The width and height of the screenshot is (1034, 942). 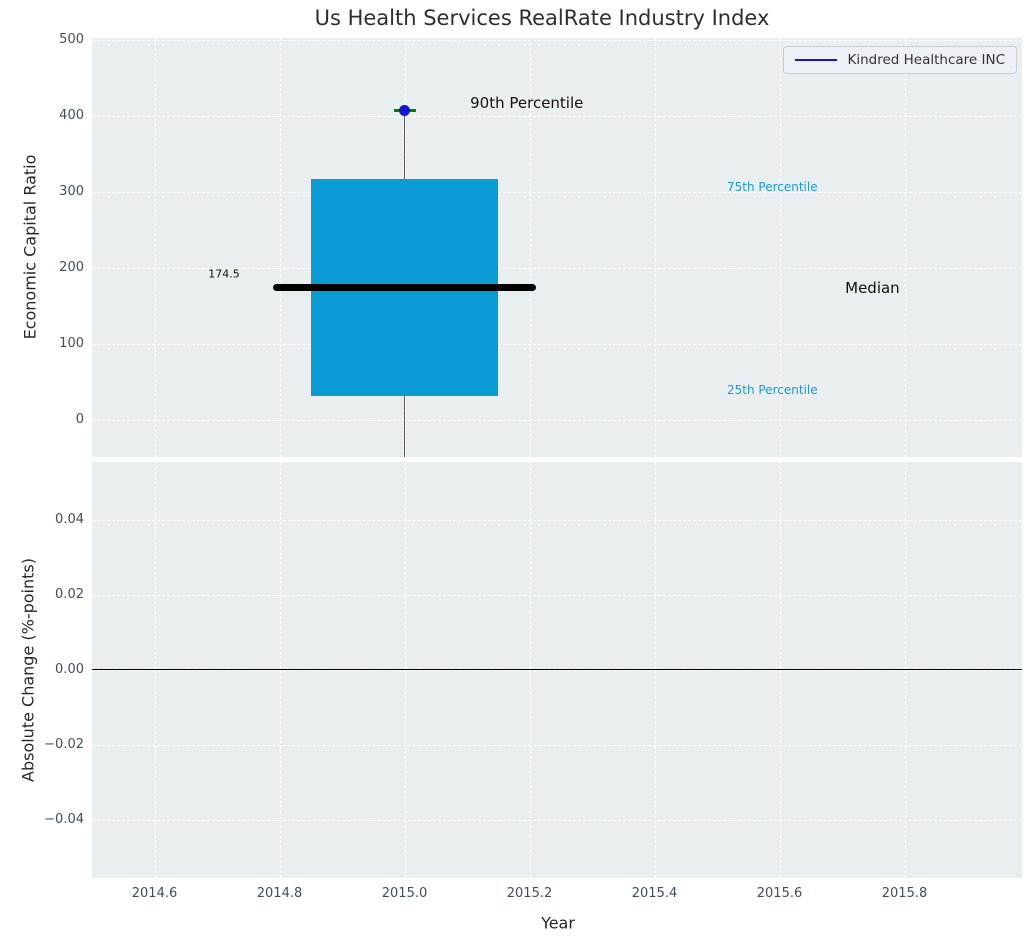 What do you see at coordinates (404, 110) in the screenshot?
I see `p90-marker` at bounding box center [404, 110].